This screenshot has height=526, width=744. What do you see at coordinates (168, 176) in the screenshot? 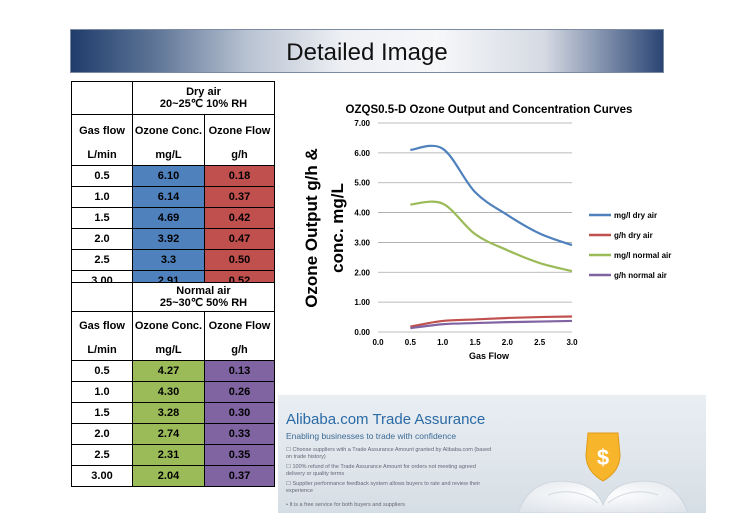
I see `ozone-conc-cell: 6.10` at bounding box center [168, 176].